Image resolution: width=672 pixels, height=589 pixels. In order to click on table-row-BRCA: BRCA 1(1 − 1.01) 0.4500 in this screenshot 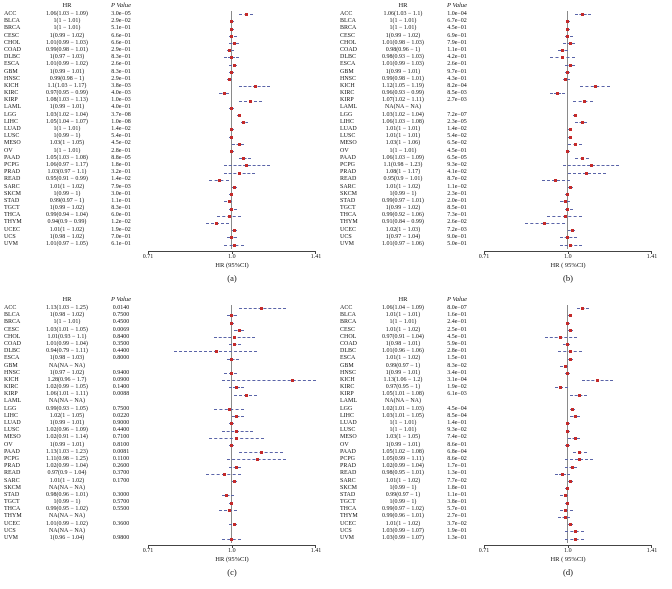, I will do `click(73, 322)`.